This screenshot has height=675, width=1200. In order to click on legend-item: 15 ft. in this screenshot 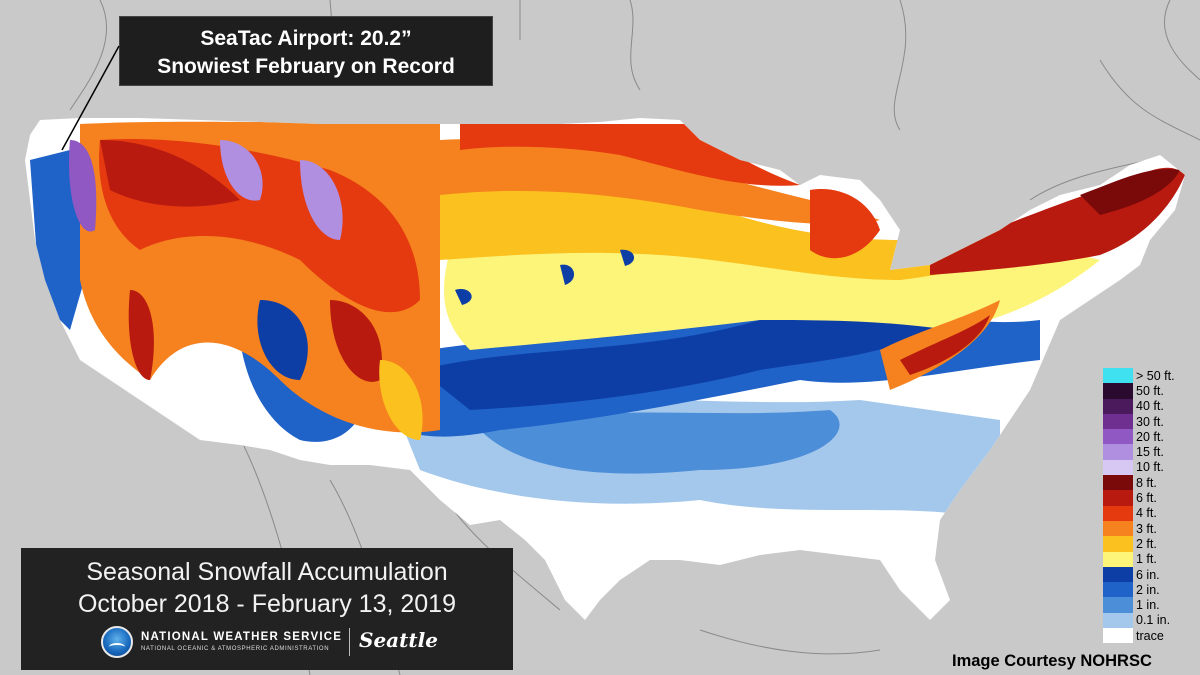, I will do `click(1149, 452)`.